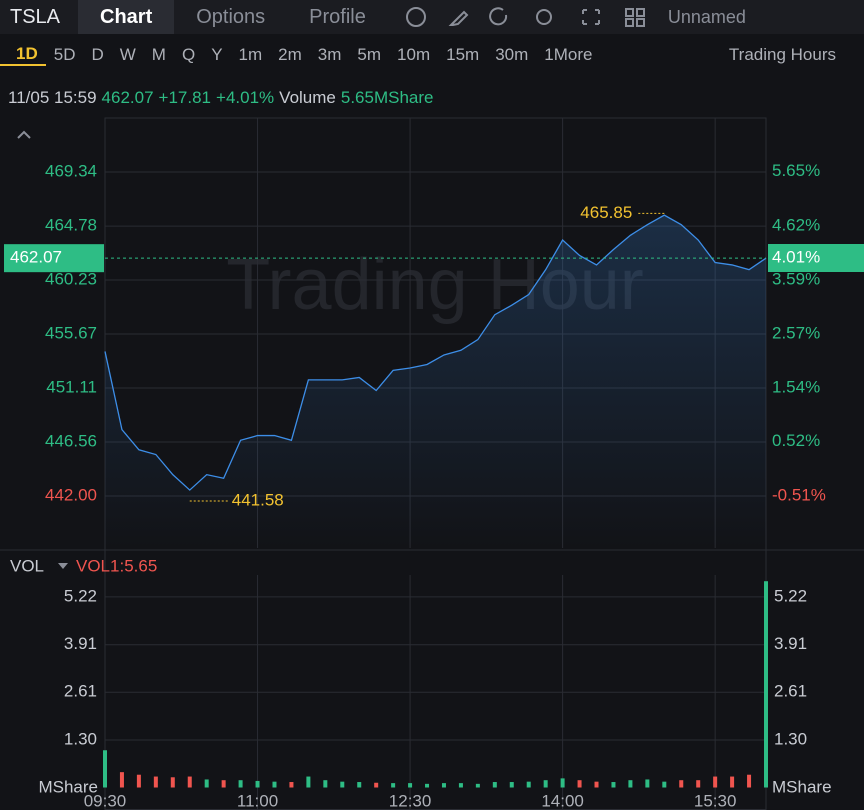 The width and height of the screenshot is (864, 810). I want to click on annotation-label: 441.58, so click(258, 499).